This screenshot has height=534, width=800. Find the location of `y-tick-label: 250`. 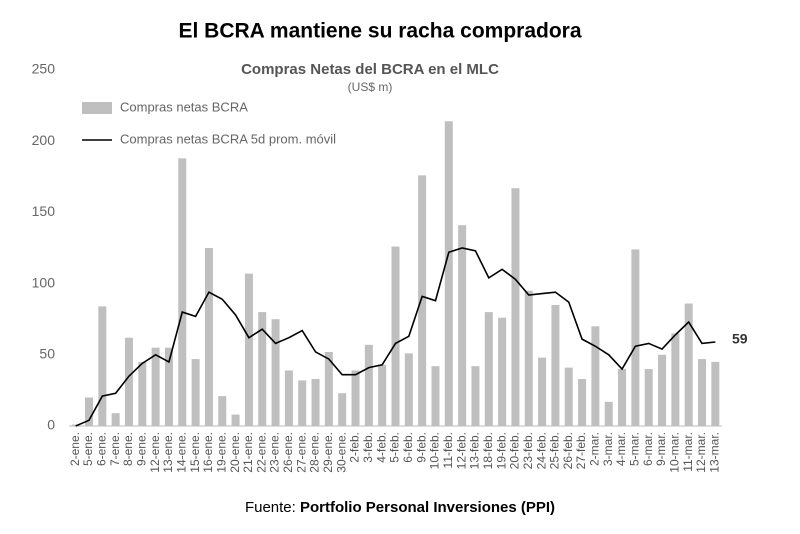

y-tick-label: 250 is located at coordinates (44, 69).